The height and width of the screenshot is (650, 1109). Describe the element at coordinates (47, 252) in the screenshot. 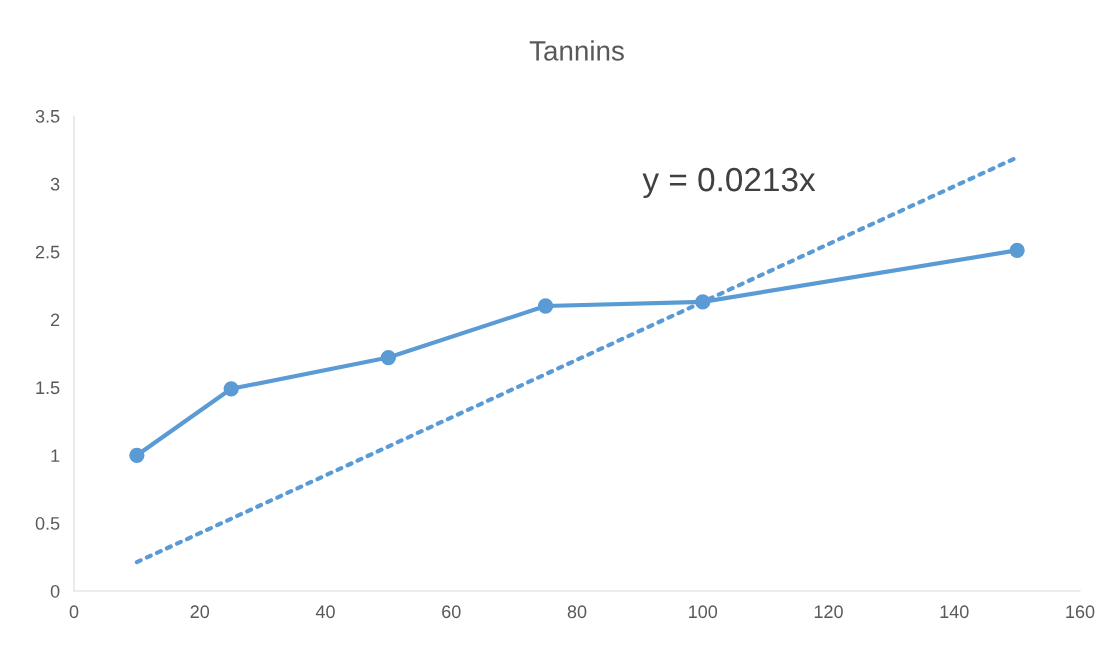

I see `y-tick-label: 2.5` at that location.